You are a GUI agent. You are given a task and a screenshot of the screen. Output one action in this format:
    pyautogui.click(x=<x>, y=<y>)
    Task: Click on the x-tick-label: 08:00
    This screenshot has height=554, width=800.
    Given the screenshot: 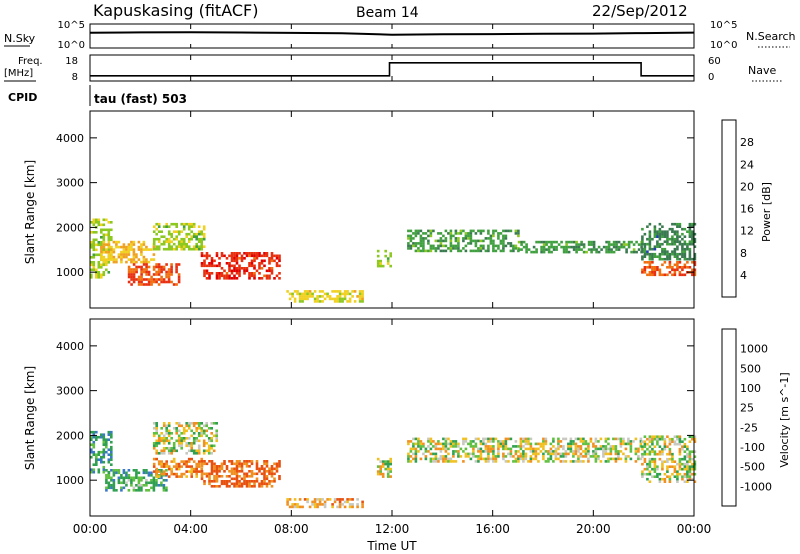 What is the action you would take?
    pyautogui.click(x=291, y=529)
    